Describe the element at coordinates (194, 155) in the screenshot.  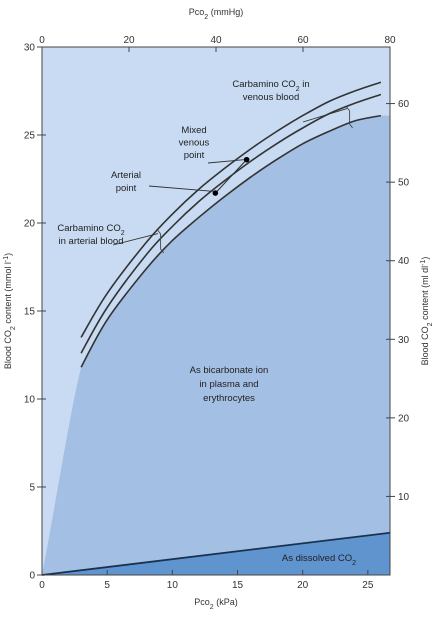
I see `mixed-venous-label-line: point` at that location.